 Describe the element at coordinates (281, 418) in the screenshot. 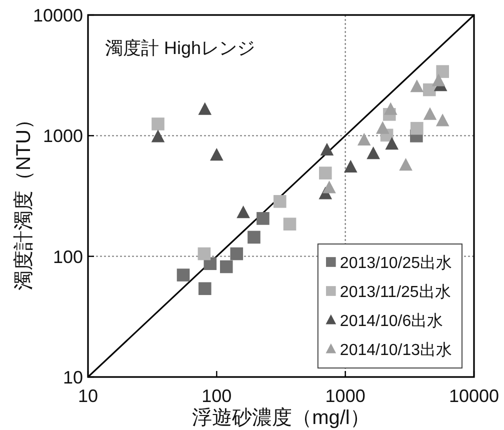

I see `x-axis-title: 浮遊砂濃度（mg/l）` at that location.